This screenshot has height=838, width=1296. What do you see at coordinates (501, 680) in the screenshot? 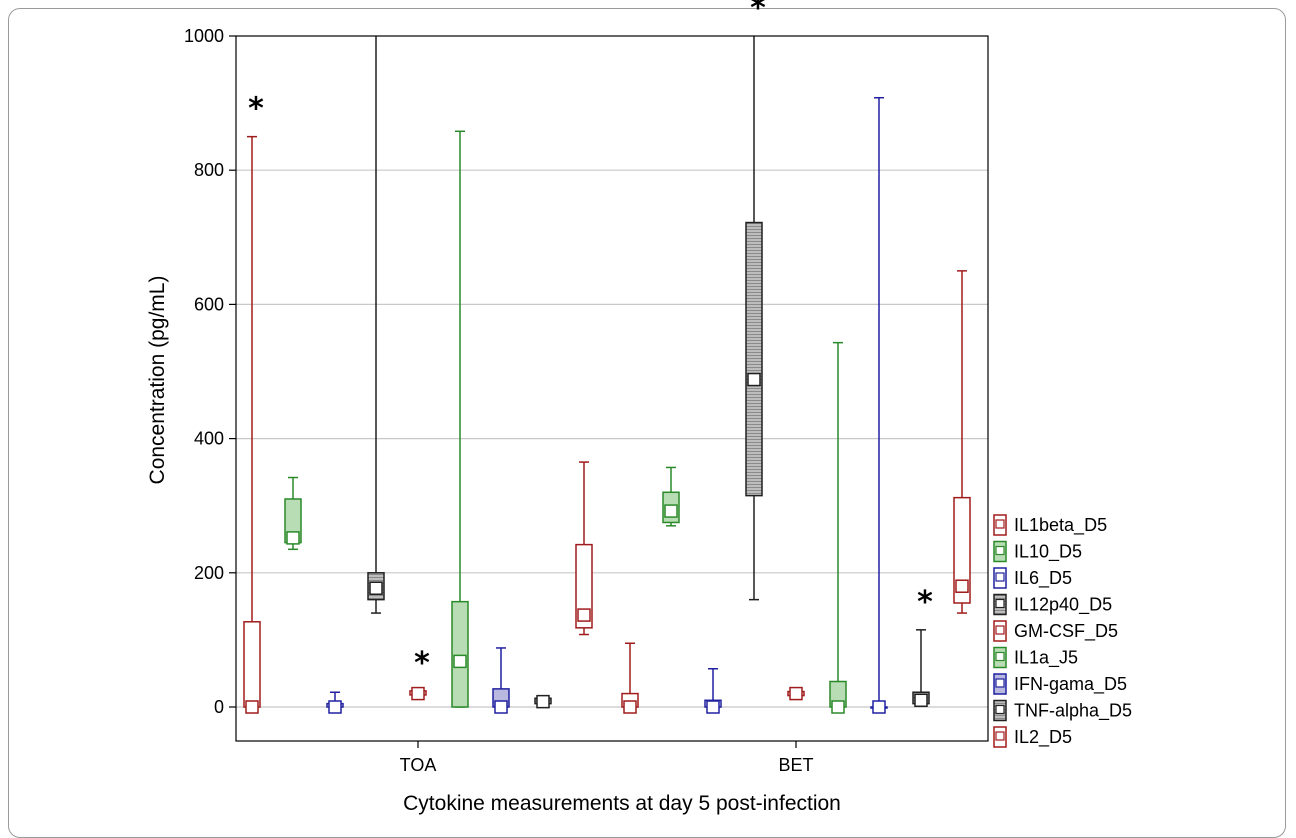
I see `box-IFN-gama_D5-TOA` at bounding box center [501, 680].